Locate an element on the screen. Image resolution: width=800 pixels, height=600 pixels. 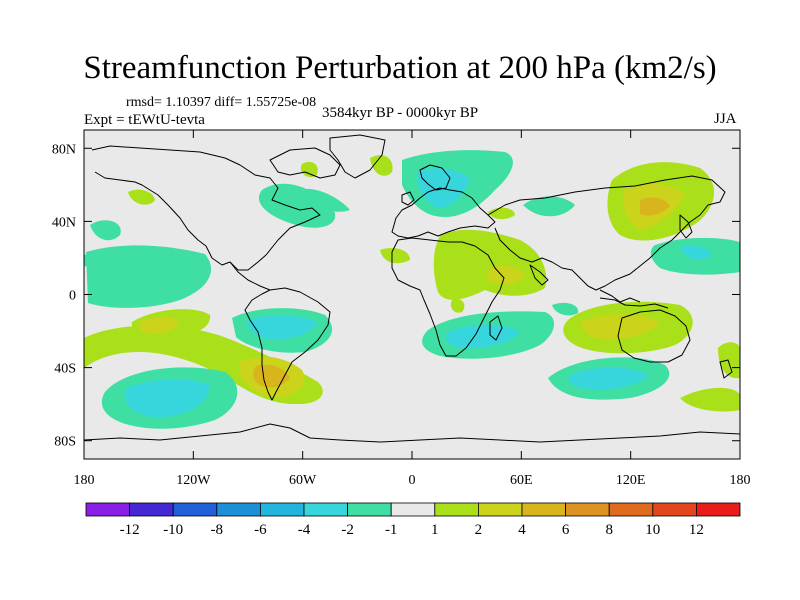
colorbar-label: -2 is located at coordinates (347, 530).